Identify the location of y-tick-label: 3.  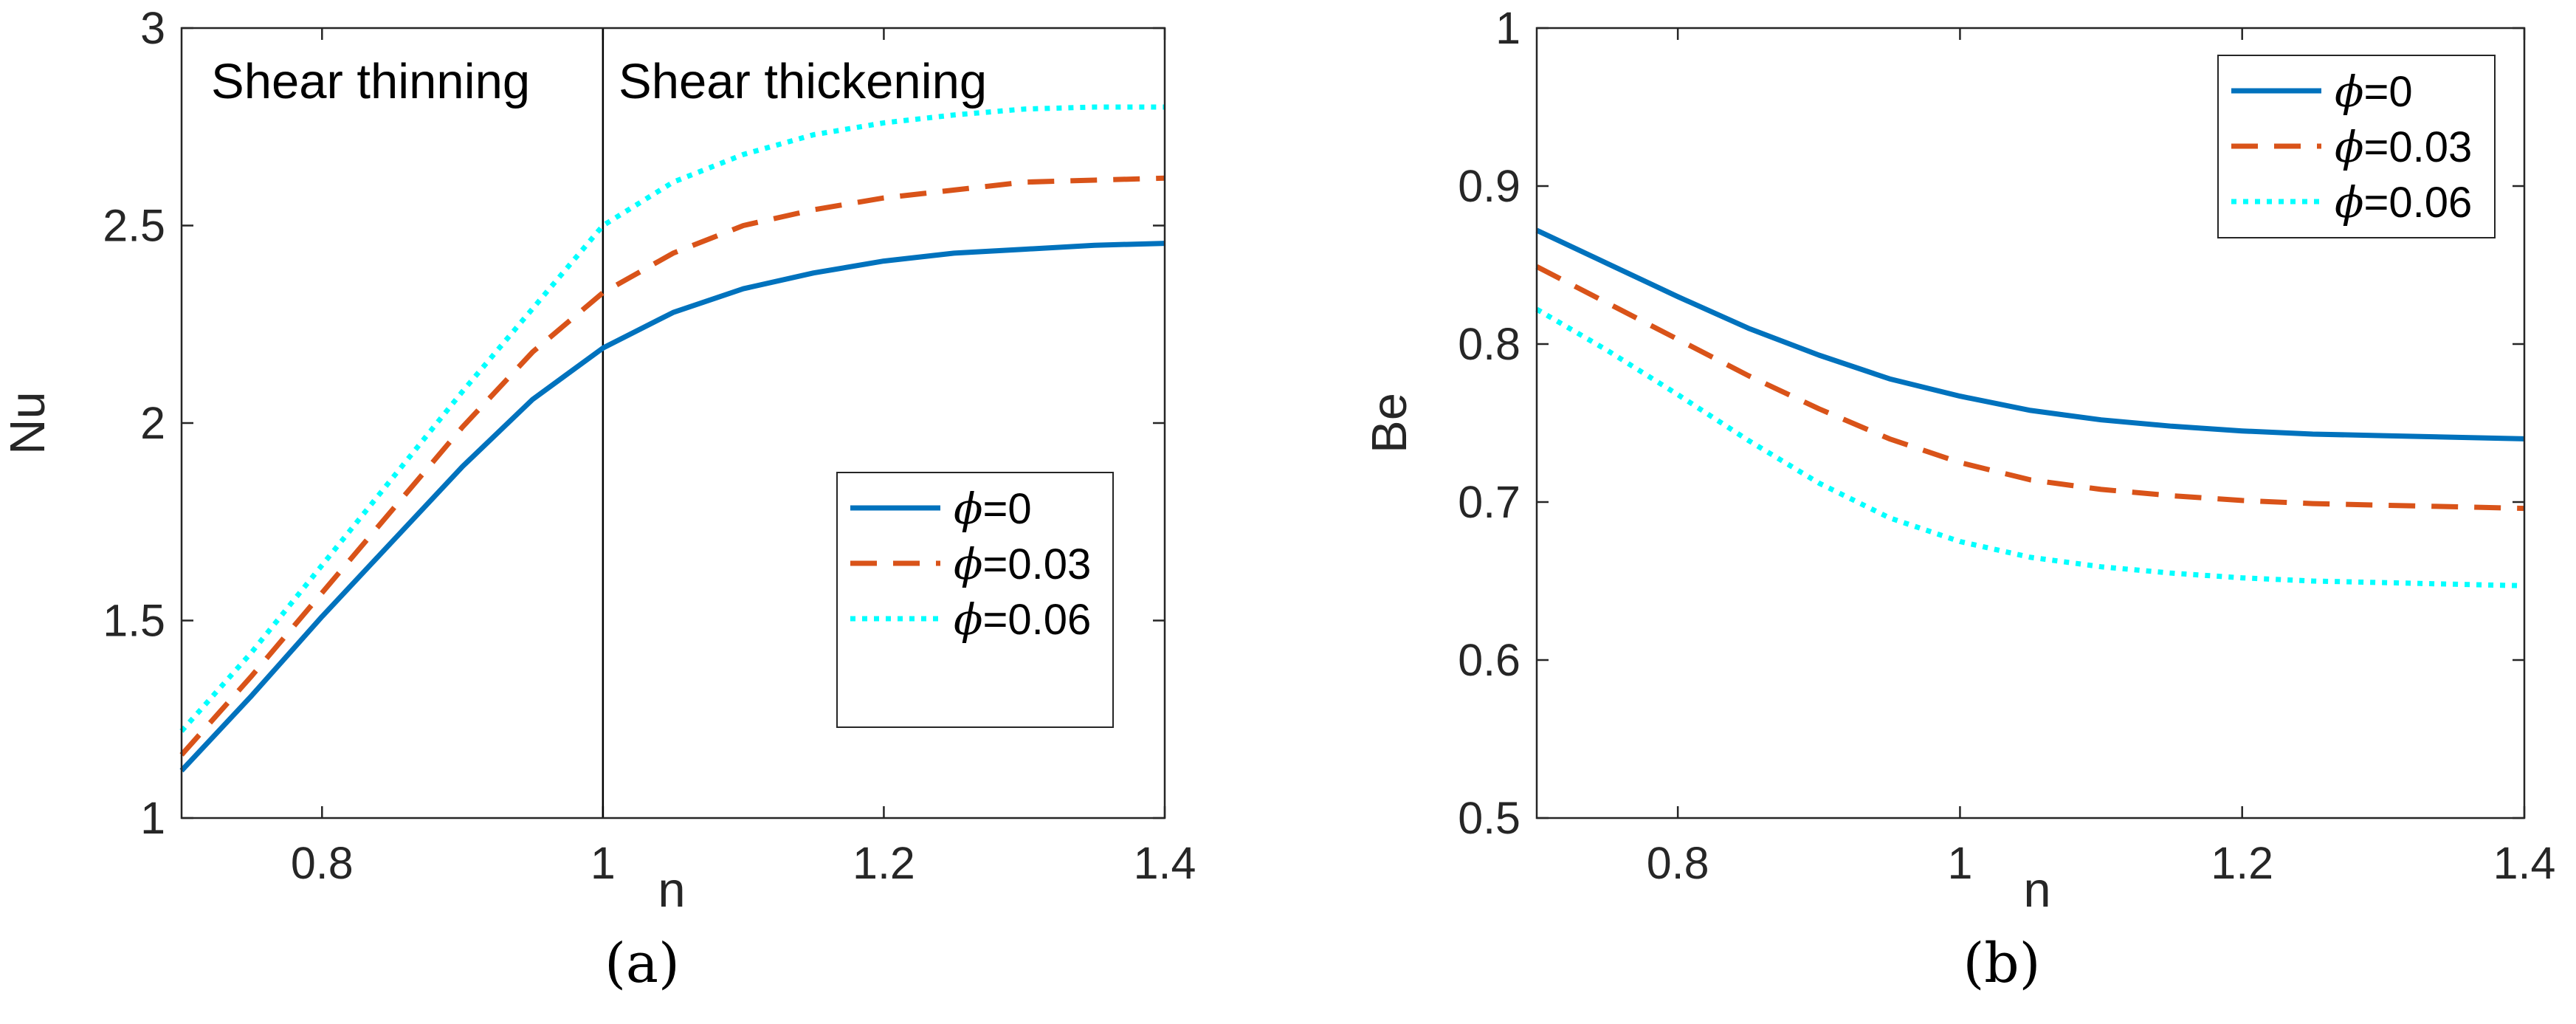
(152, 28).